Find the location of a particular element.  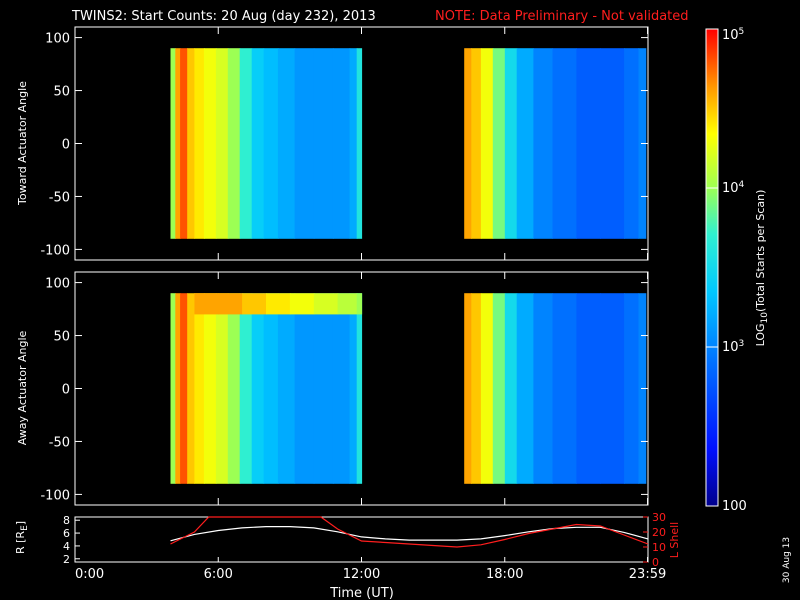

colorbar-label: LOG10(Total Starts per Scan) is located at coordinates (762, 268).